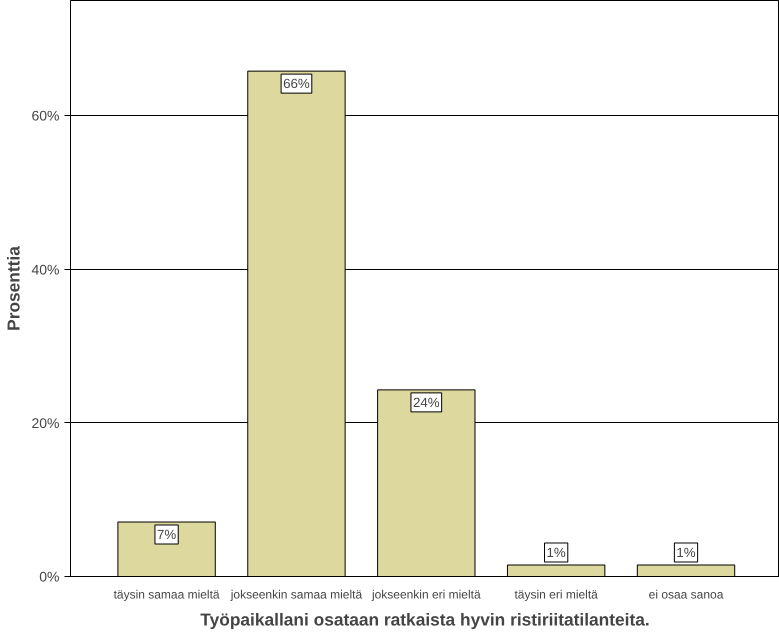 Image resolution: width=779 pixels, height=632 pixels. What do you see at coordinates (13, 288) in the screenshot?
I see `y-axis-title: Prosenttia` at bounding box center [13, 288].